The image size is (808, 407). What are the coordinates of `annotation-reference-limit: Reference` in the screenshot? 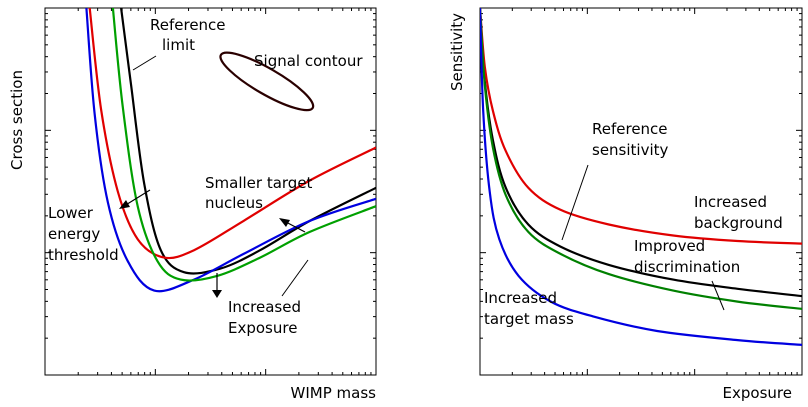 It's located at (188, 25).